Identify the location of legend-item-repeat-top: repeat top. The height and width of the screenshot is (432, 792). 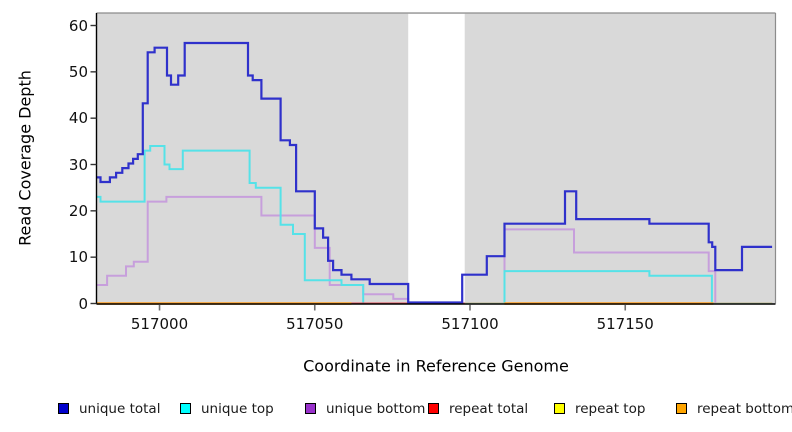
(599, 408).